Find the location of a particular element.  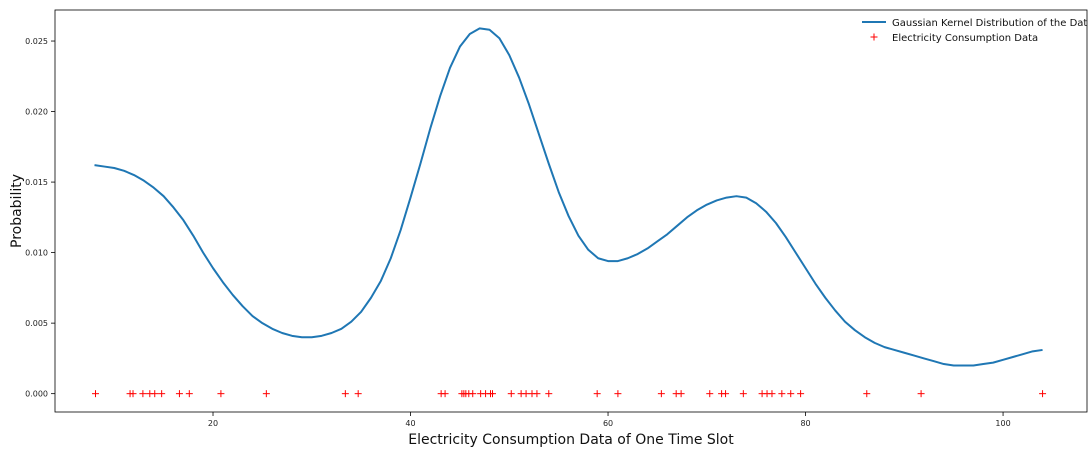

legend-label-data: Electricity Consumption Data is located at coordinates (965, 38).